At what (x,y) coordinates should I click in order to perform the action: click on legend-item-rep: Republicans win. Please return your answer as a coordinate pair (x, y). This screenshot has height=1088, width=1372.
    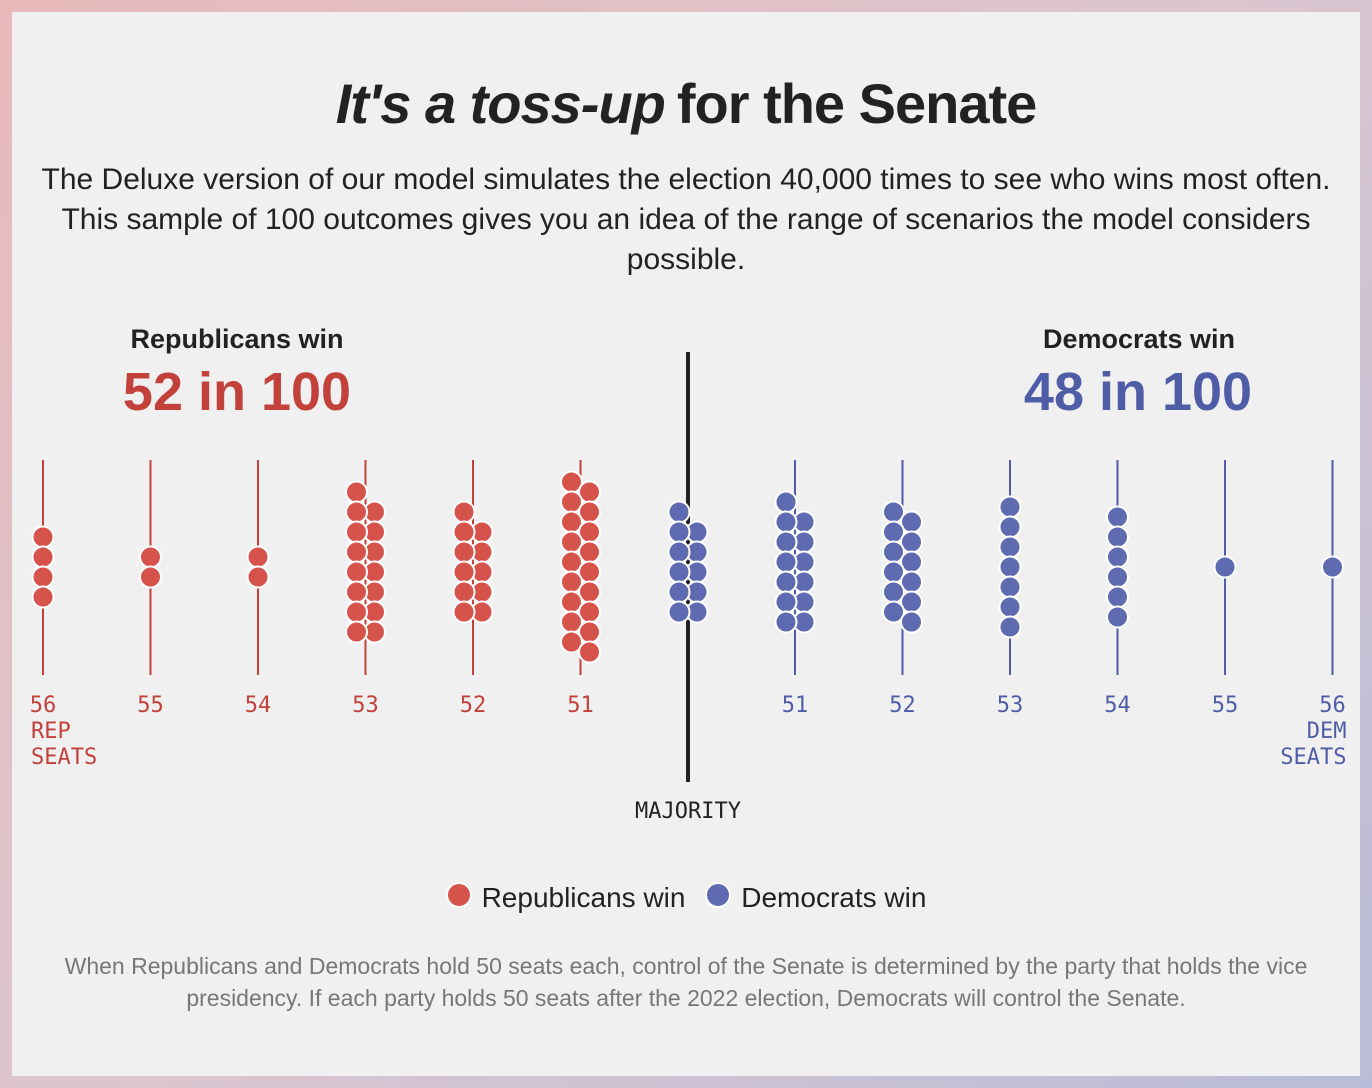
    Looking at the image, I should click on (565, 897).